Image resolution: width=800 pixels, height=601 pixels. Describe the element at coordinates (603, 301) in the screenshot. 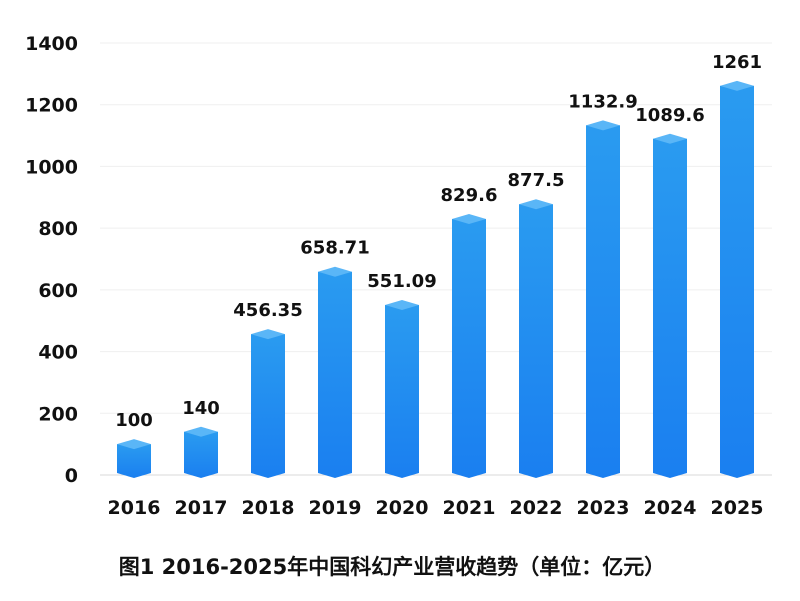

I see `bar-2023` at that location.